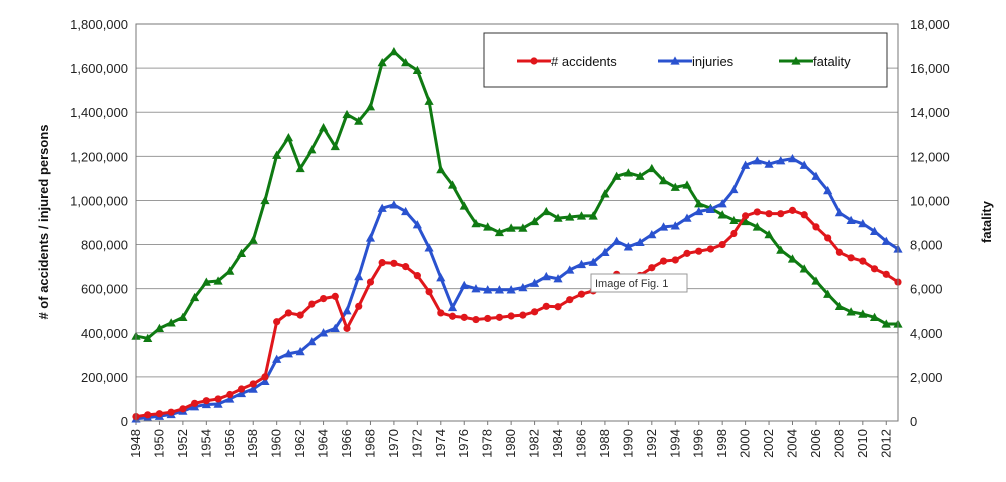 The height and width of the screenshot is (482, 1006). I want to click on x-tick-label: 1960, so click(276, 443).